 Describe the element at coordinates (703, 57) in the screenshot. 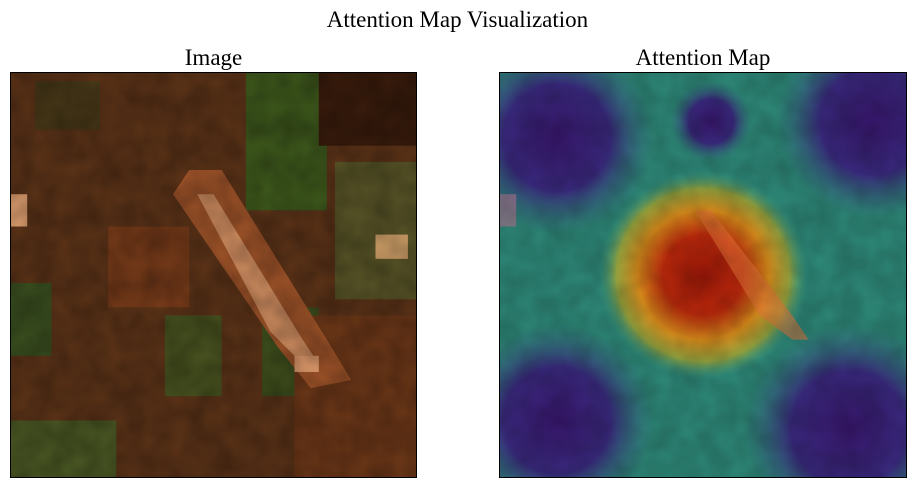

I see `attention-panel-title: Attention Map` at that location.